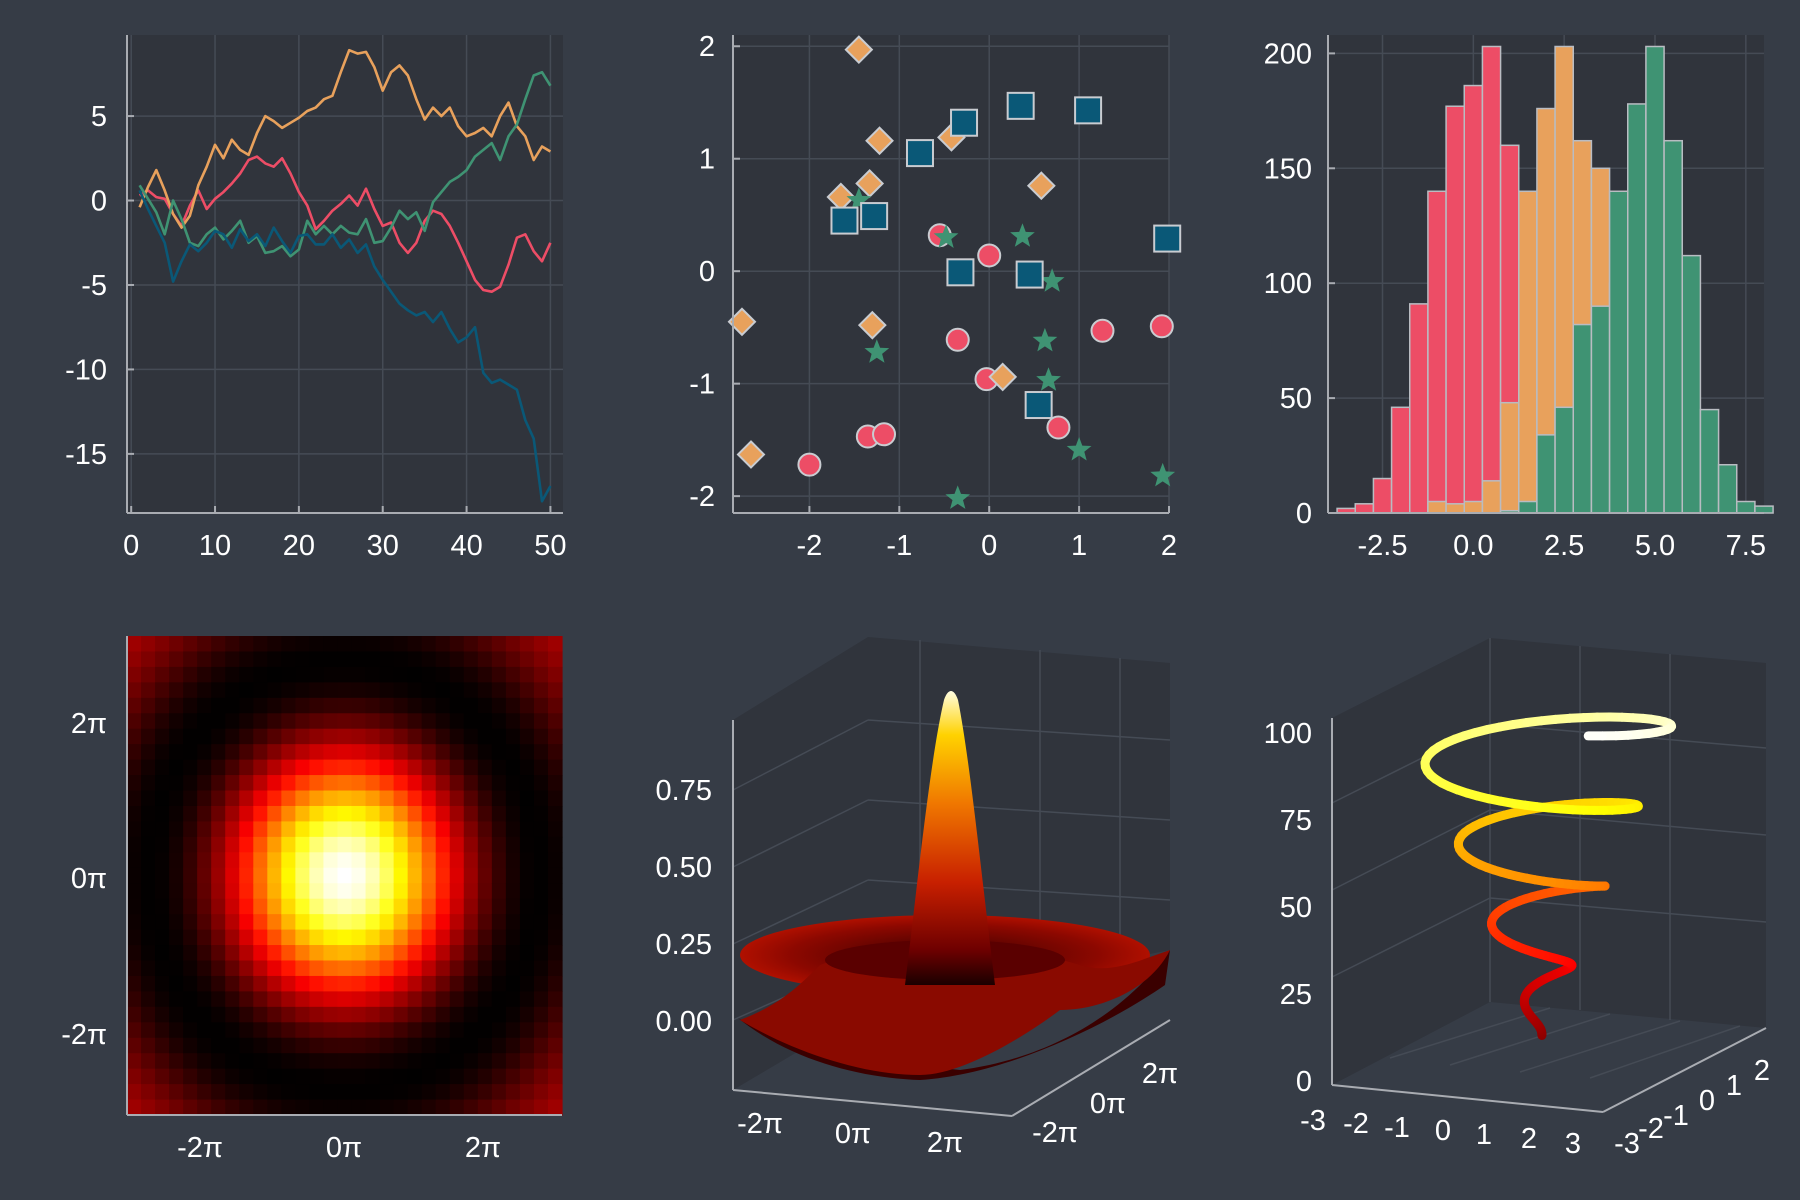  What do you see at coordinates (917, 898) in the screenshot?
I see `surface-3d-panel: 0.75 0.50 0.25 0.00 -2π 0π 2π -2π 0π 2π` at bounding box center [917, 898].